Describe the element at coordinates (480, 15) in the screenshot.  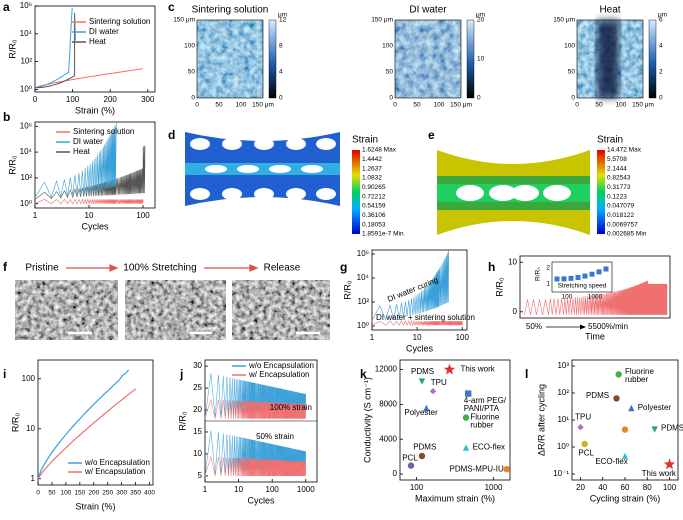
I see `colorbar-unit: μm` at that location.